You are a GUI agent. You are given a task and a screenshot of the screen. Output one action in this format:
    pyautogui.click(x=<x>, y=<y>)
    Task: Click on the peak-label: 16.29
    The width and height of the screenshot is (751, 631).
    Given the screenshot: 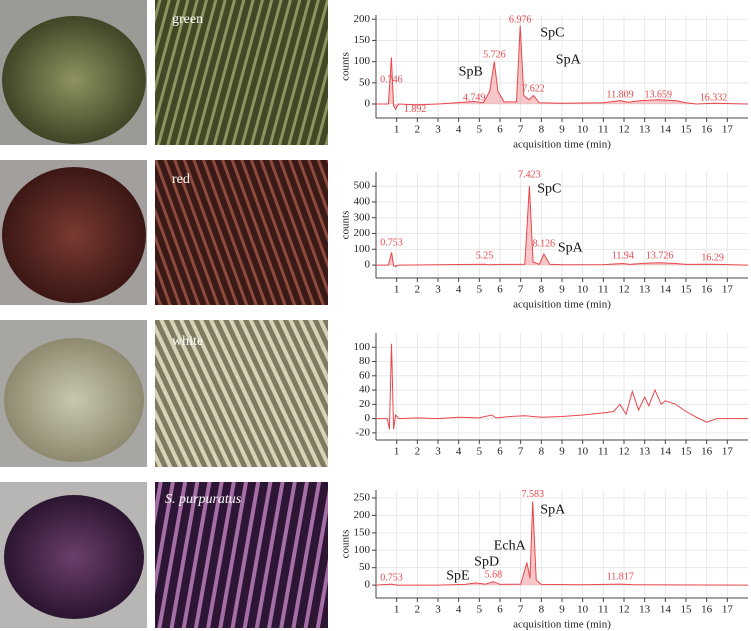 What is the action you would take?
    pyautogui.click(x=712, y=257)
    